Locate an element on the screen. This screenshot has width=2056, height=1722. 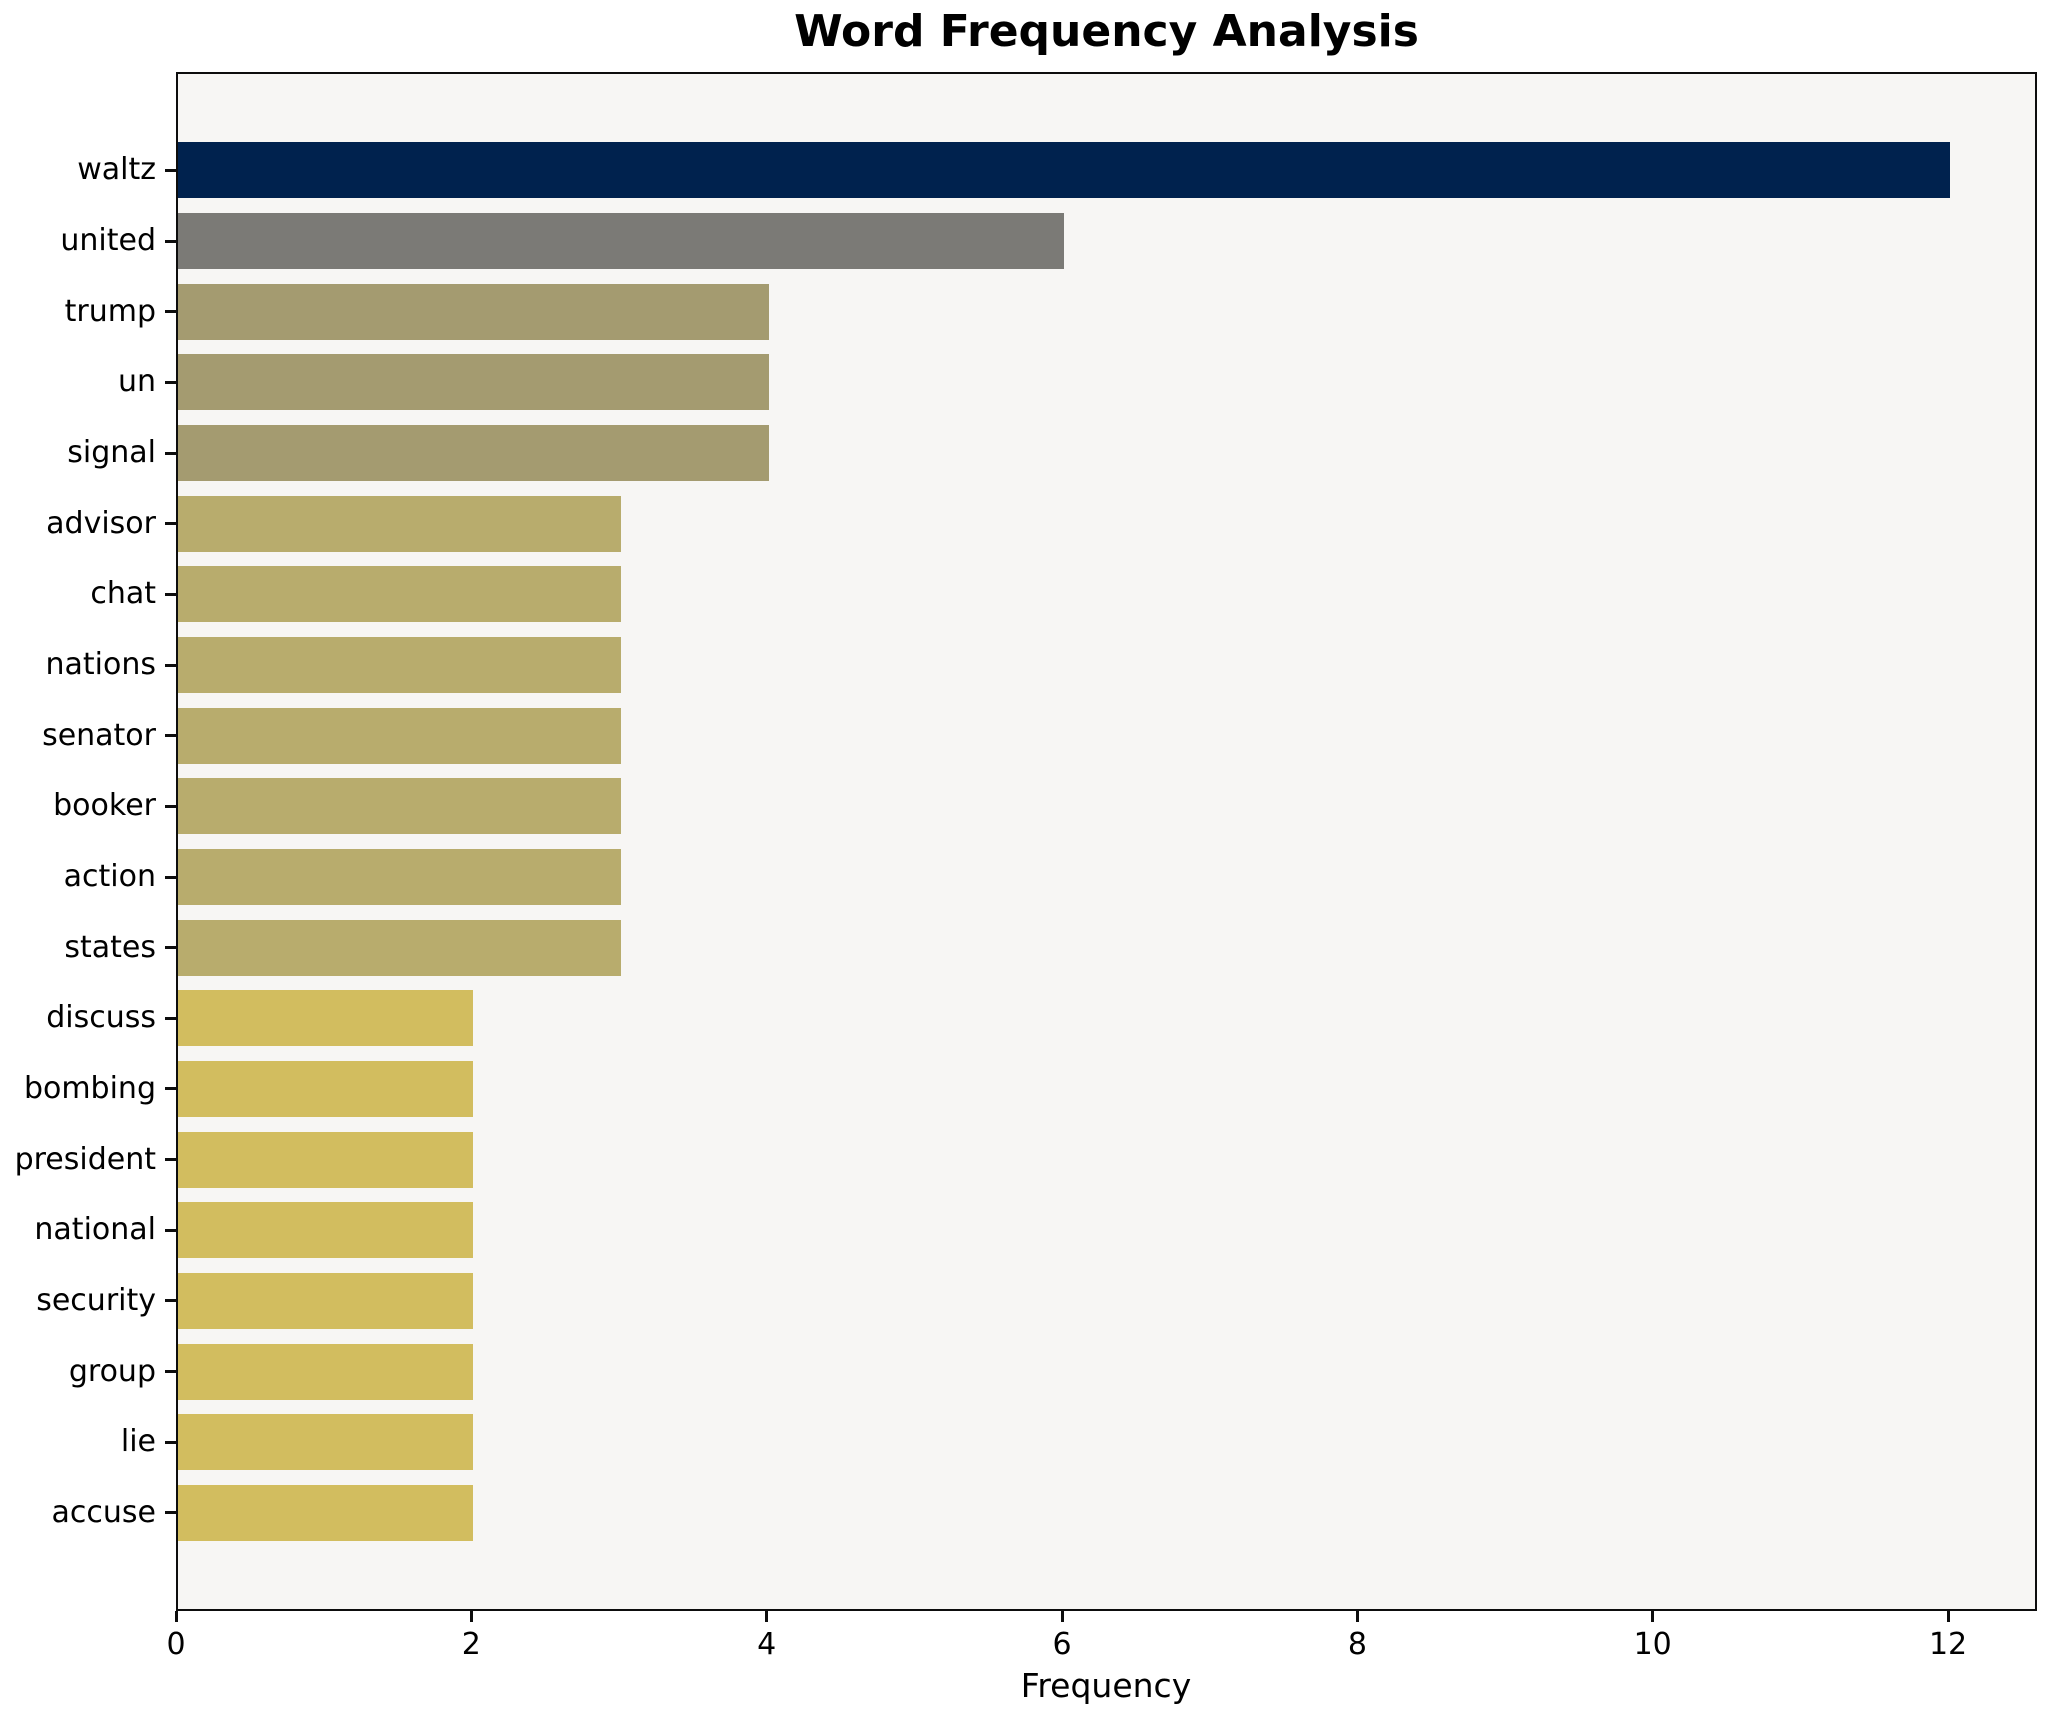
bar-accuse is located at coordinates (325, 1512).